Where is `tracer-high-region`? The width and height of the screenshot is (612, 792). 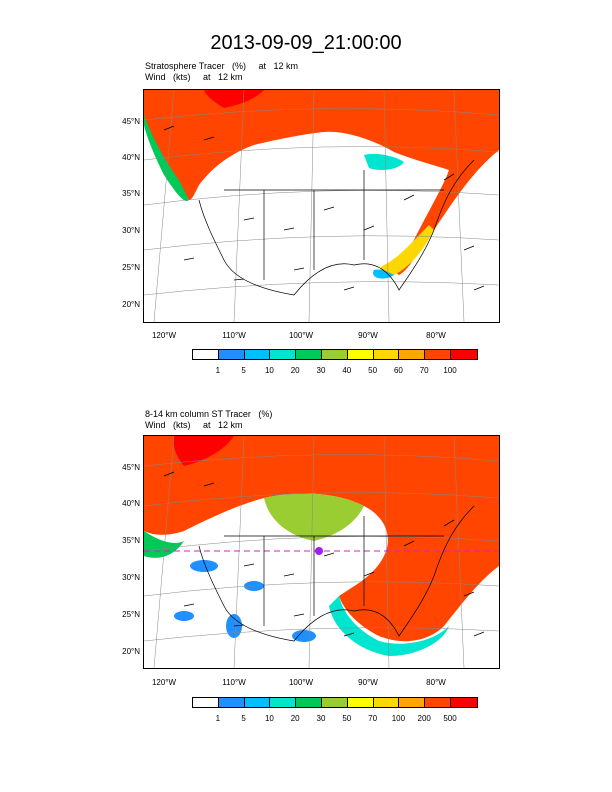 tracer-high-region is located at coordinates (321, 182).